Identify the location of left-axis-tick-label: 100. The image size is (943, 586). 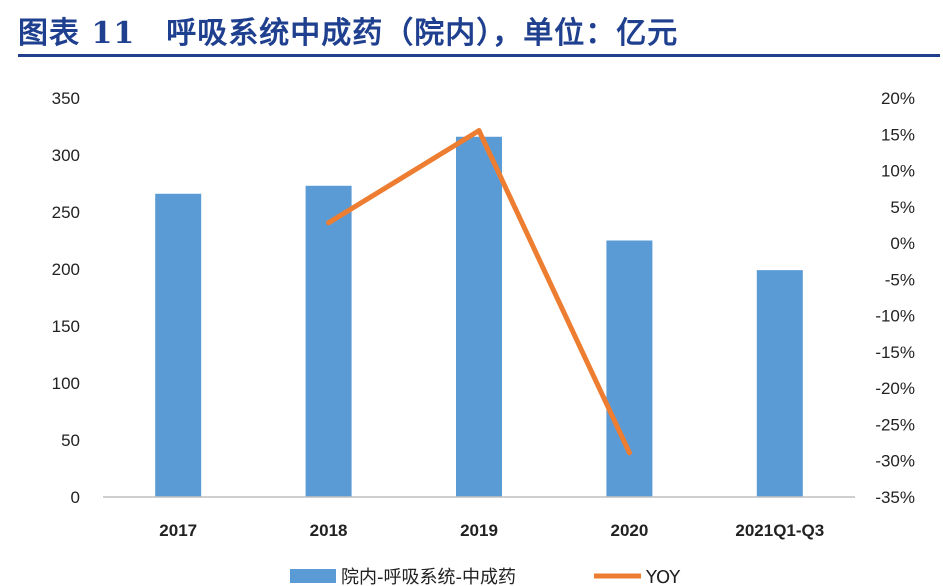
(66, 383).